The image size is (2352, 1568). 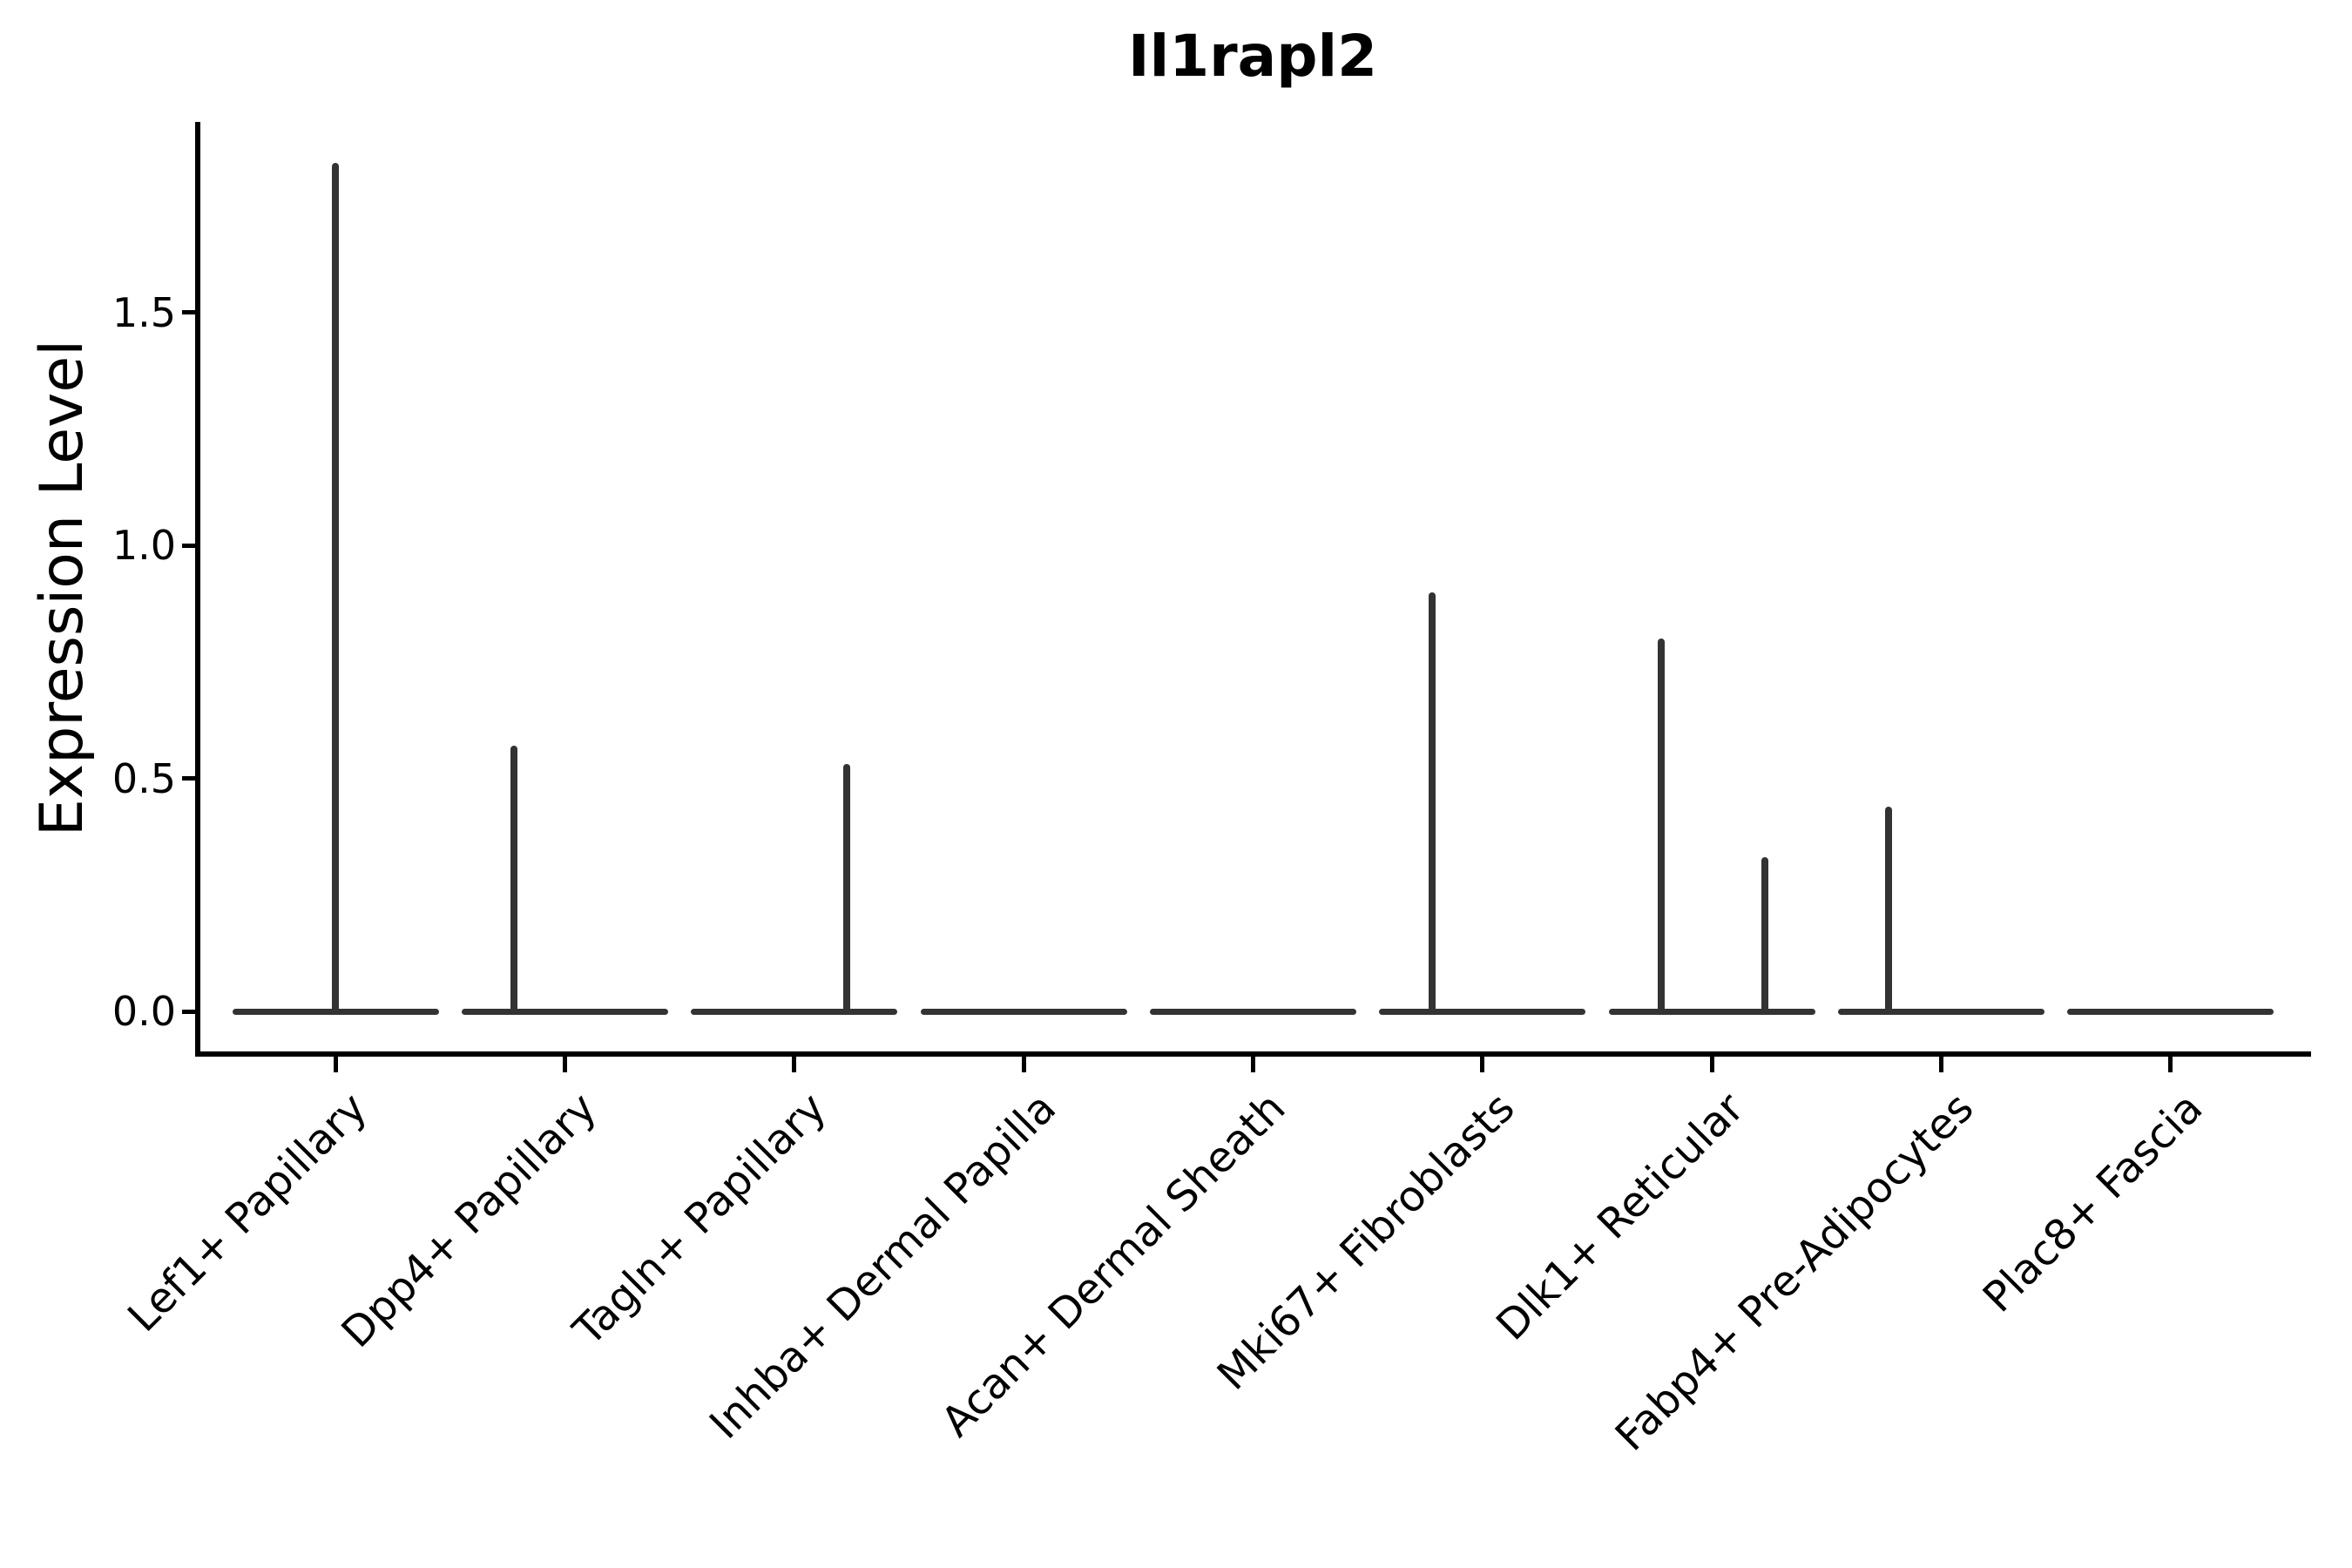 What do you see at coordinates (2093, 1202) in the screenshot?
I see `x-tick-label: Plac8+ Fascia` at bounding box center [2093, 1202].